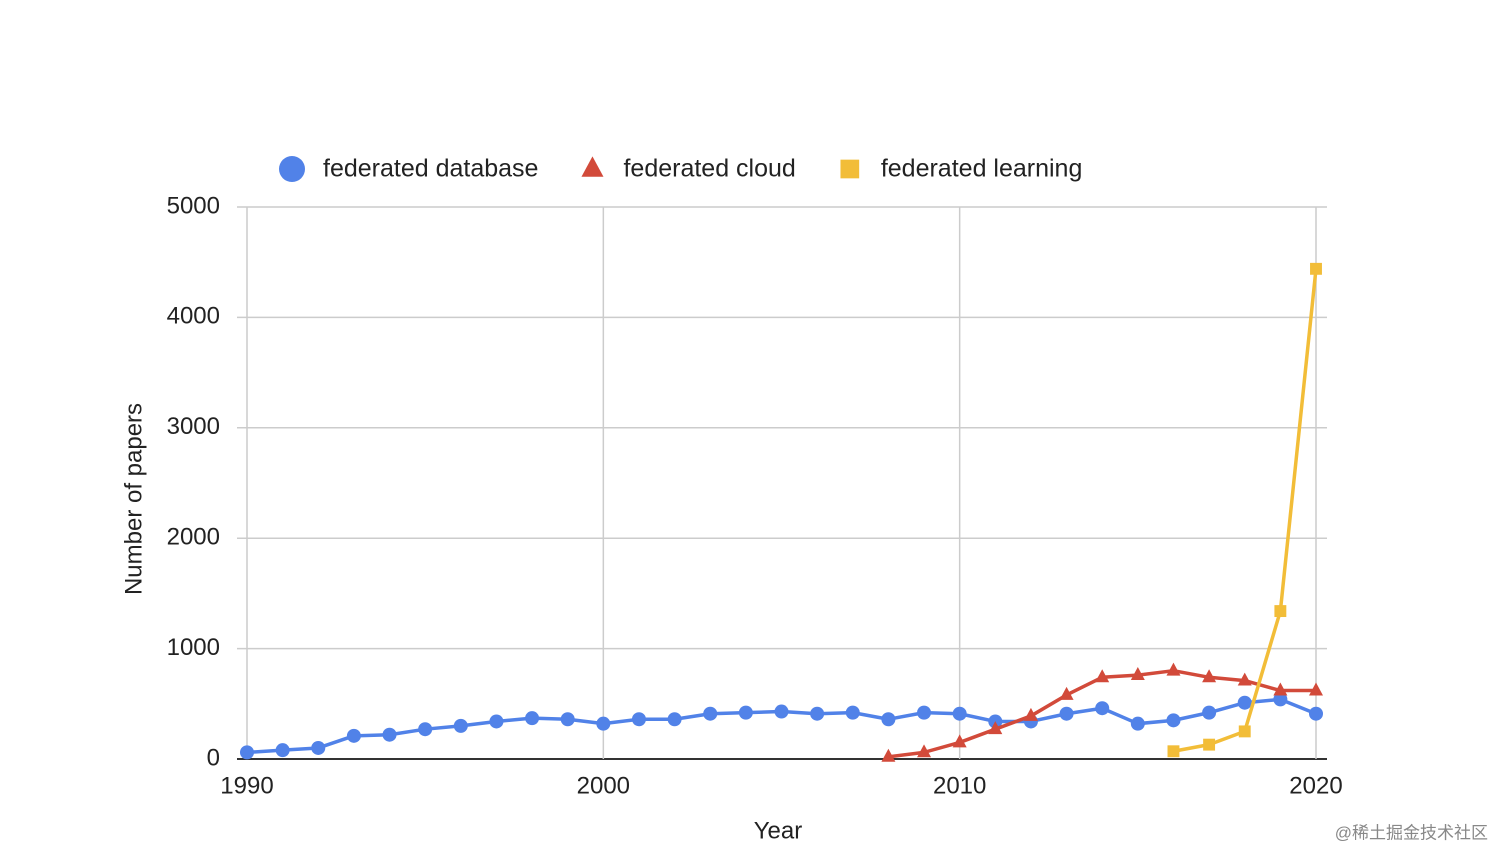 This screenshot has width=1512, height=868. What do you see at coordinates (1411, 832) in the screenshot?
I see `watermark: @稀土掘金技术社区` at bounding box center [1411, 832].